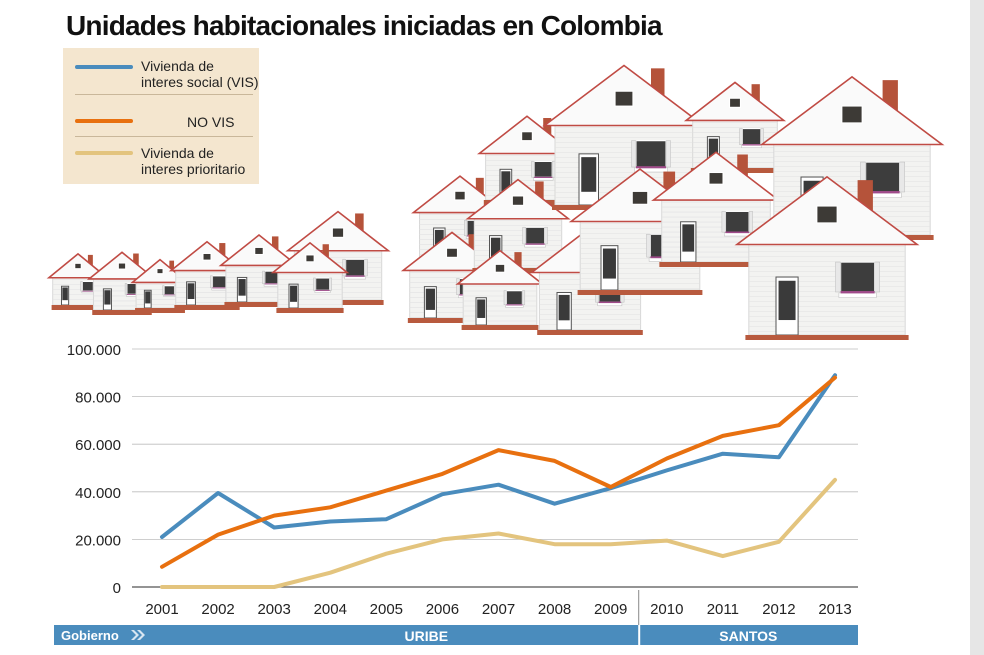  I want to click on legend-label-vis-line2: interes social (VIS), so click(200, 82).